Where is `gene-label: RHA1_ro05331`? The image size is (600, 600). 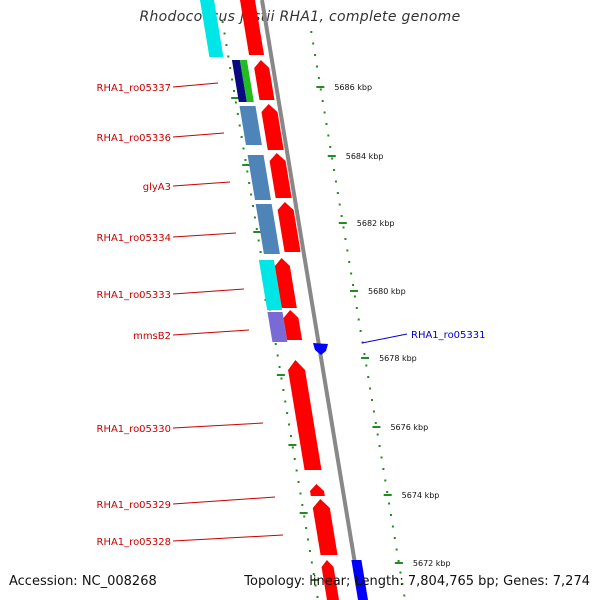 gene-label: RHA1_ro05331 is located at coordinates (448, 335).